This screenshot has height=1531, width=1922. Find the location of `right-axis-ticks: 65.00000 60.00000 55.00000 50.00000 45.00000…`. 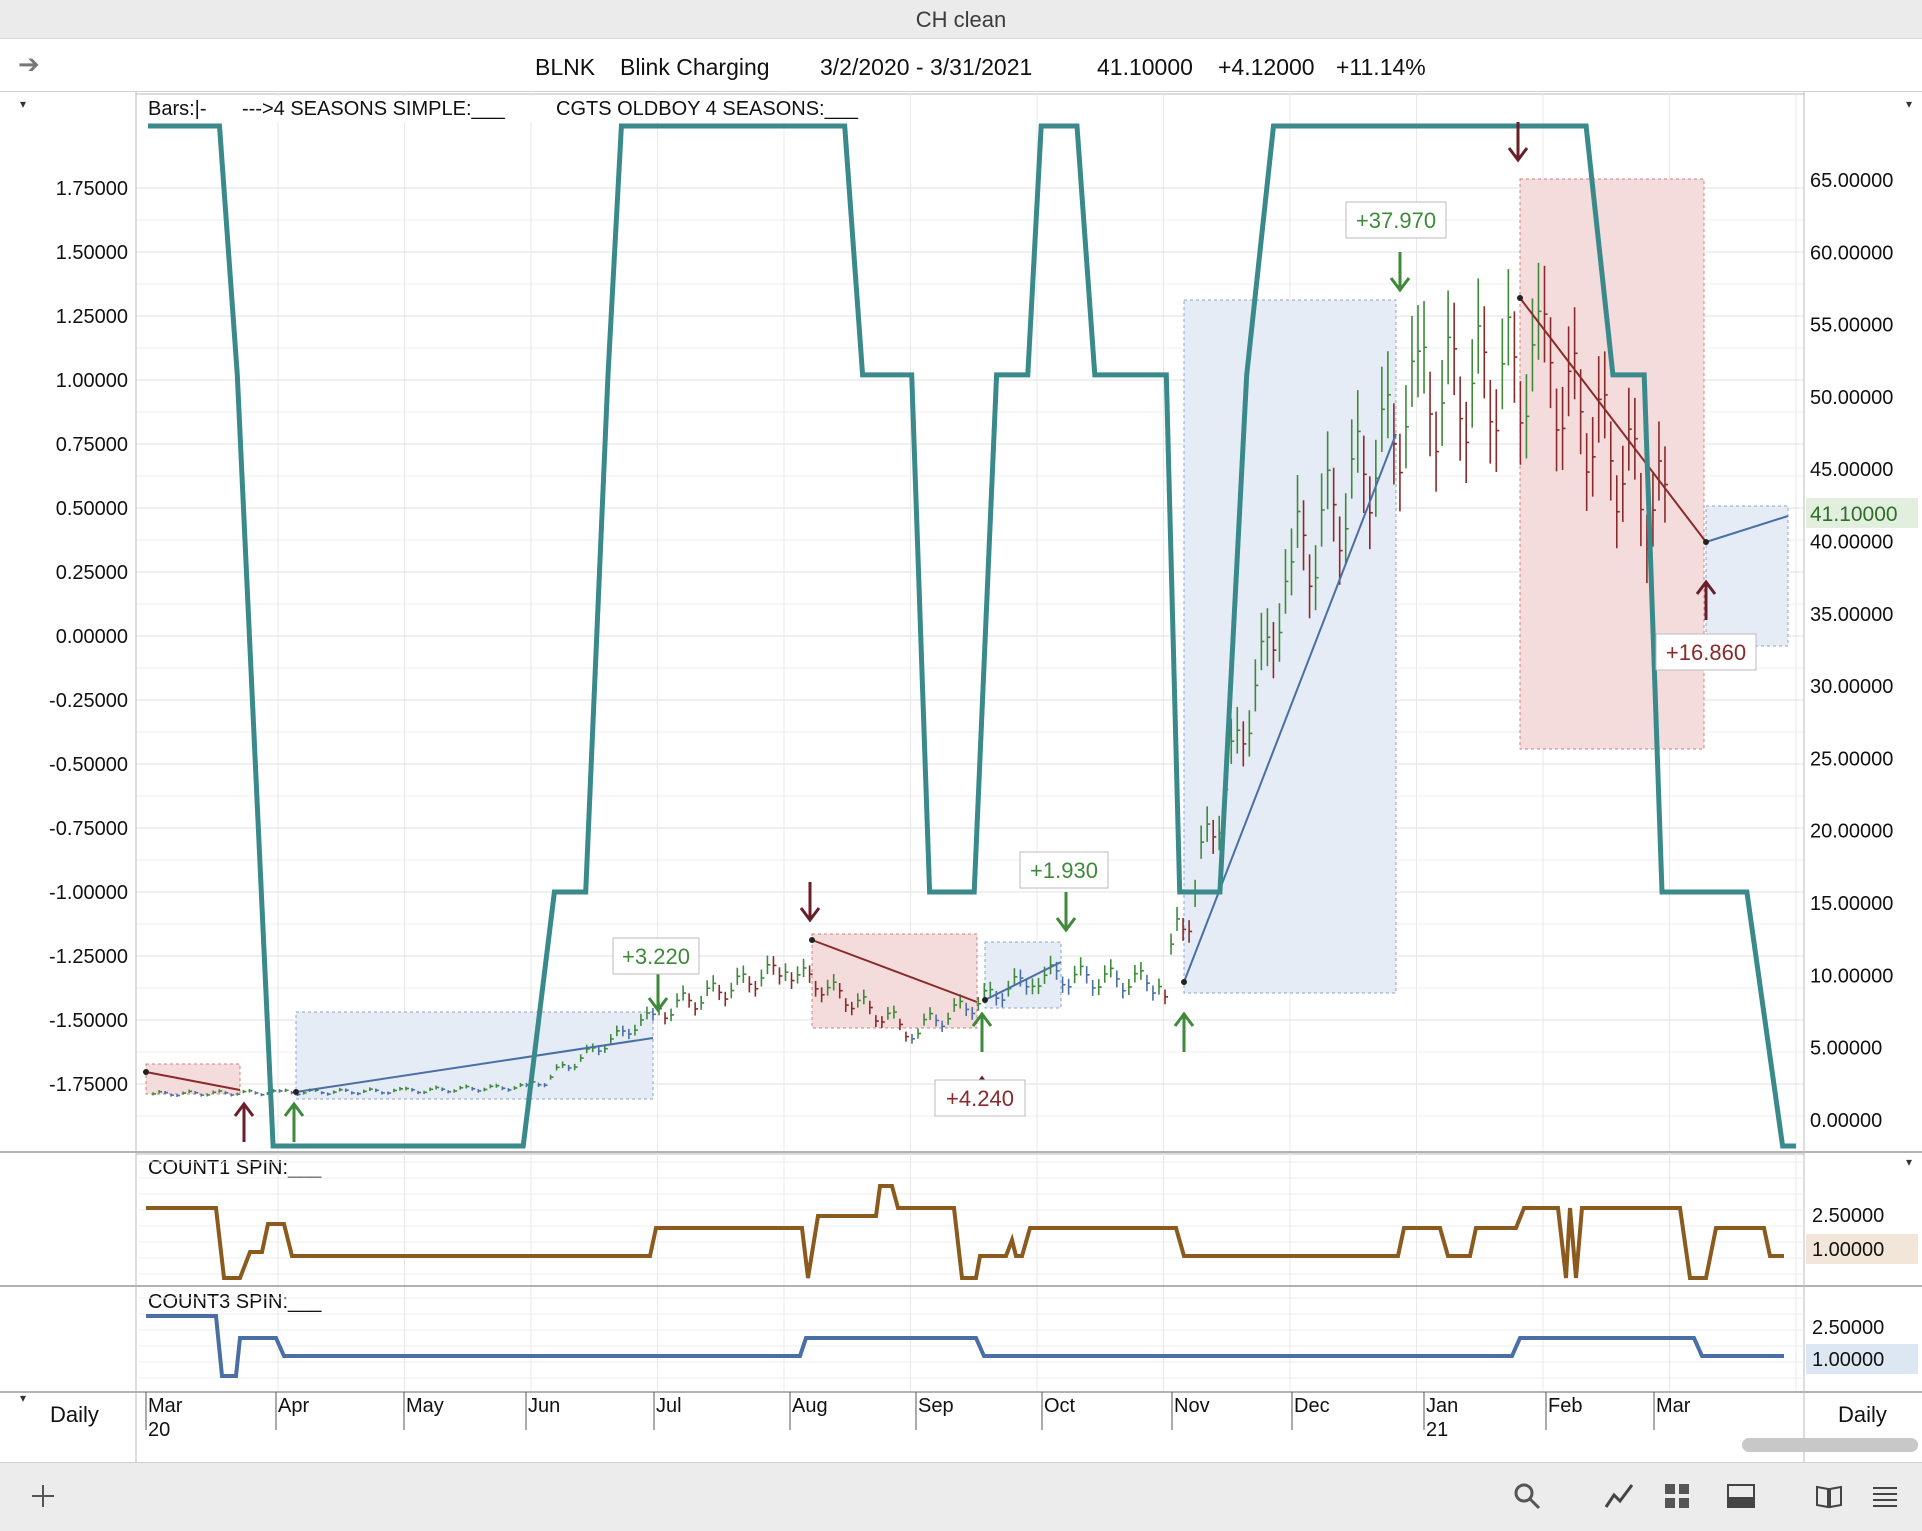

right-axis-ticks: 65.00000 60.00000 55.00000 50.00000 45.00000… is located at coordinates (1851, 651).